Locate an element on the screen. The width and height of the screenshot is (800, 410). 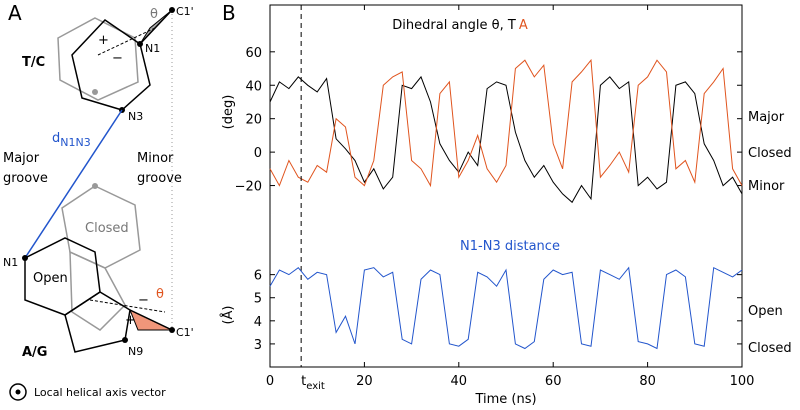
y-axis-label: (deg) is located at coordinates (228, 112).